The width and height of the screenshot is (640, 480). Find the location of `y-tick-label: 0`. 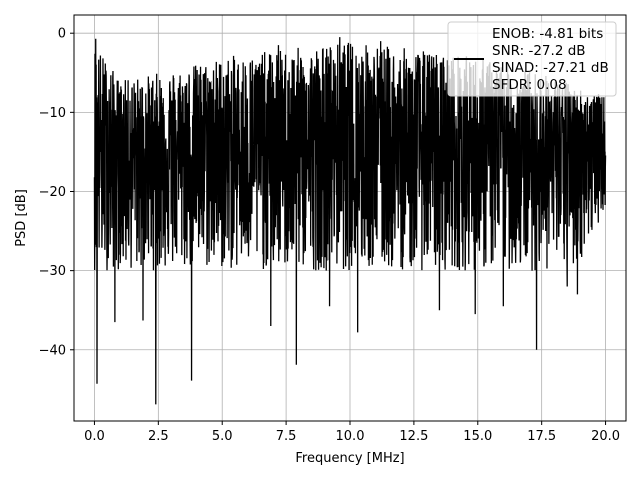

y-tick-label: 0 is located at coordinates (62, 34).